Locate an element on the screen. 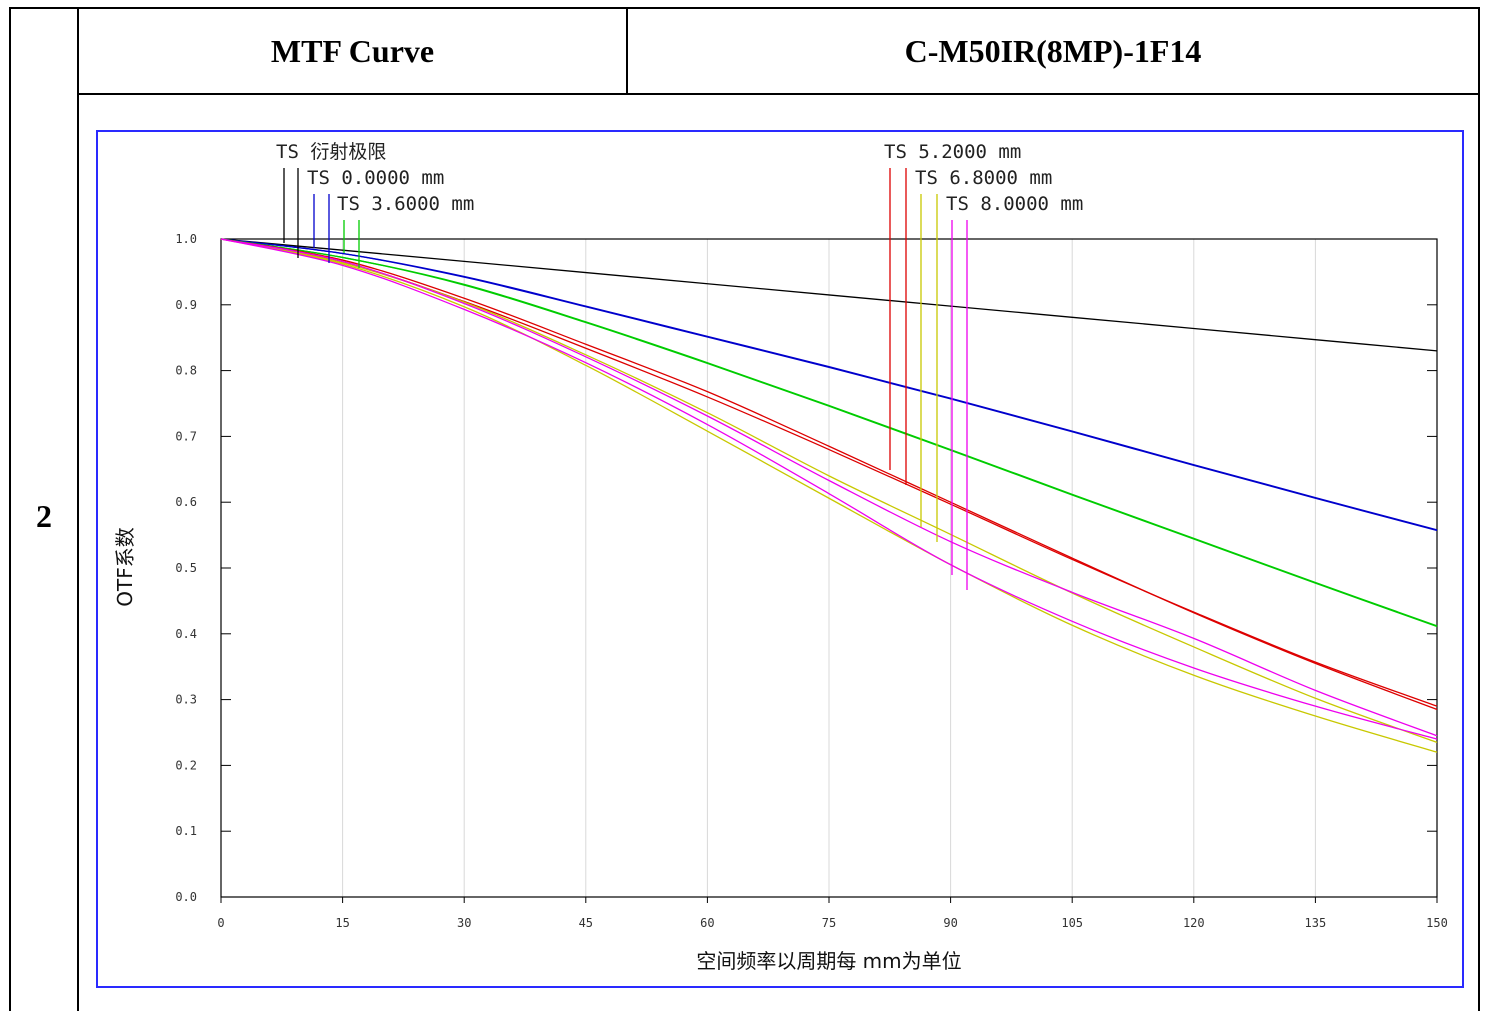 Image resolution: width=1485 pixels, height=1011 pixels. legend-label-4: TS 6.8000 mm is located at coordinates (983, 178).